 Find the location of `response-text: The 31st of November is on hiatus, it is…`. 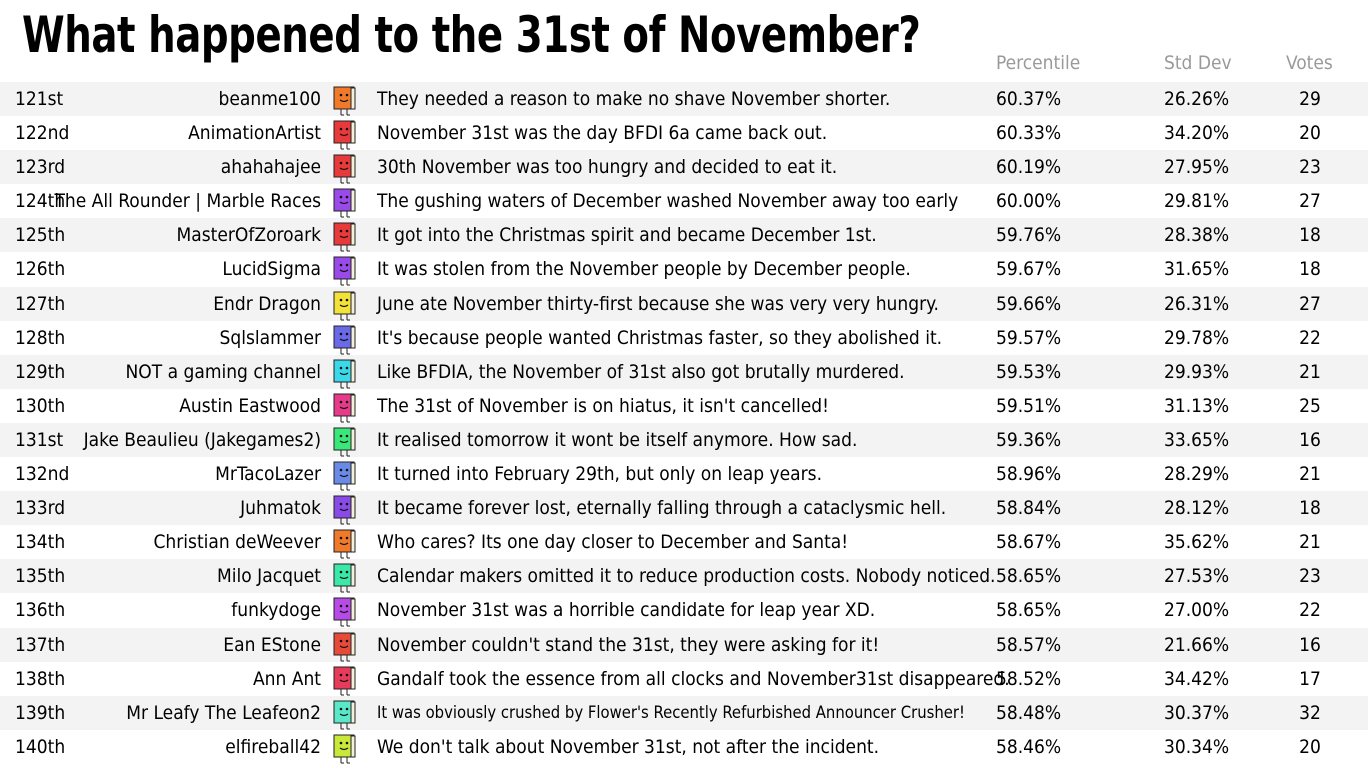

response-text: The 31st of November is on hiatus, it is… is located at coordinates (603, 405).